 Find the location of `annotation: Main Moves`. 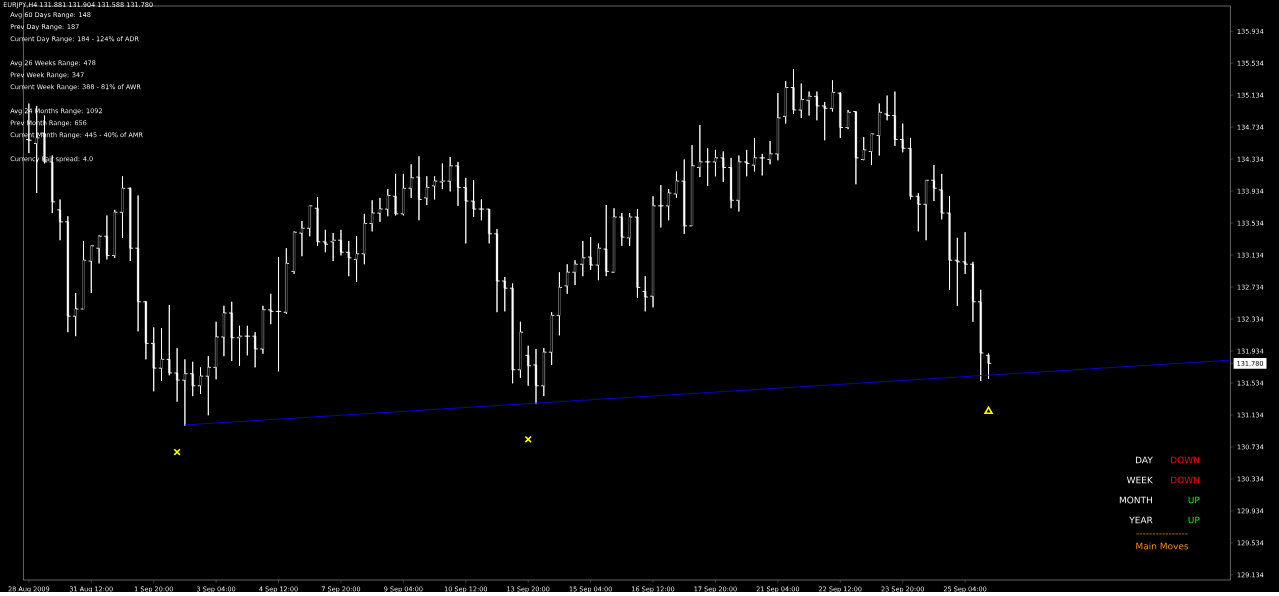

annotation: Main Moves is located at coordinates (1162, 546).